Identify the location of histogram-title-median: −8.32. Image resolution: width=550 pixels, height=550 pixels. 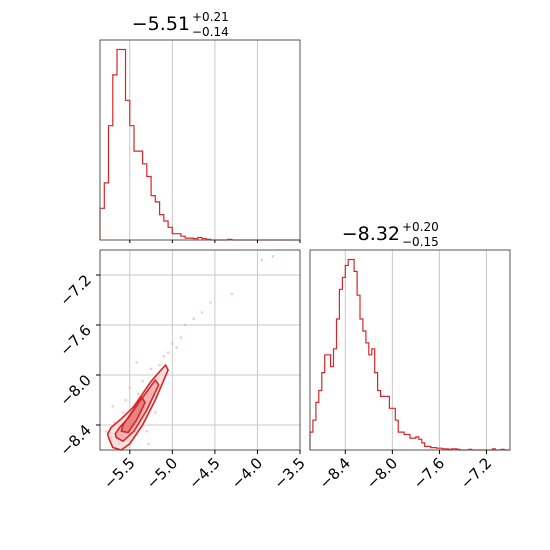
(371, 234).